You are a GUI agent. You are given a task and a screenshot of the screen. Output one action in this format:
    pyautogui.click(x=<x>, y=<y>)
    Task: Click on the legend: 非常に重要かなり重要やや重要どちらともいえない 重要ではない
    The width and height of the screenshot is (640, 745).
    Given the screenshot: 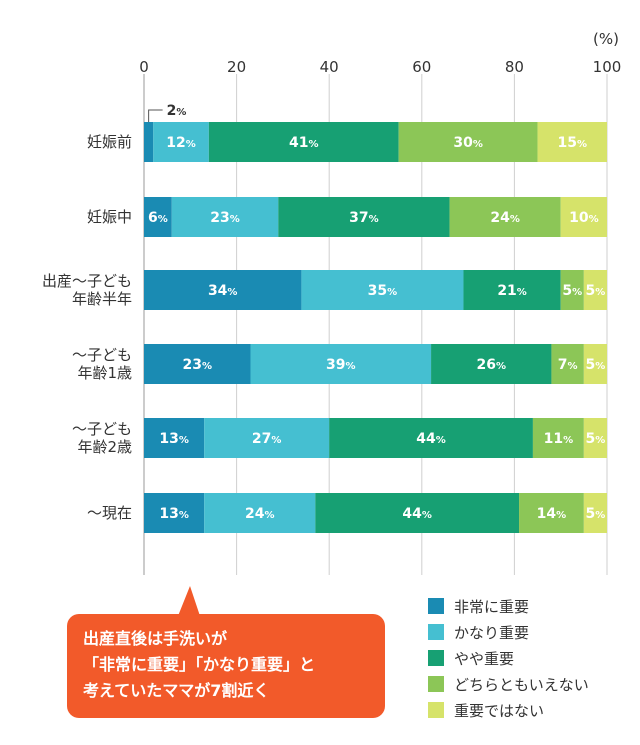 What is the action you would take?
    pyautogui.click(x=508, y=658)
    